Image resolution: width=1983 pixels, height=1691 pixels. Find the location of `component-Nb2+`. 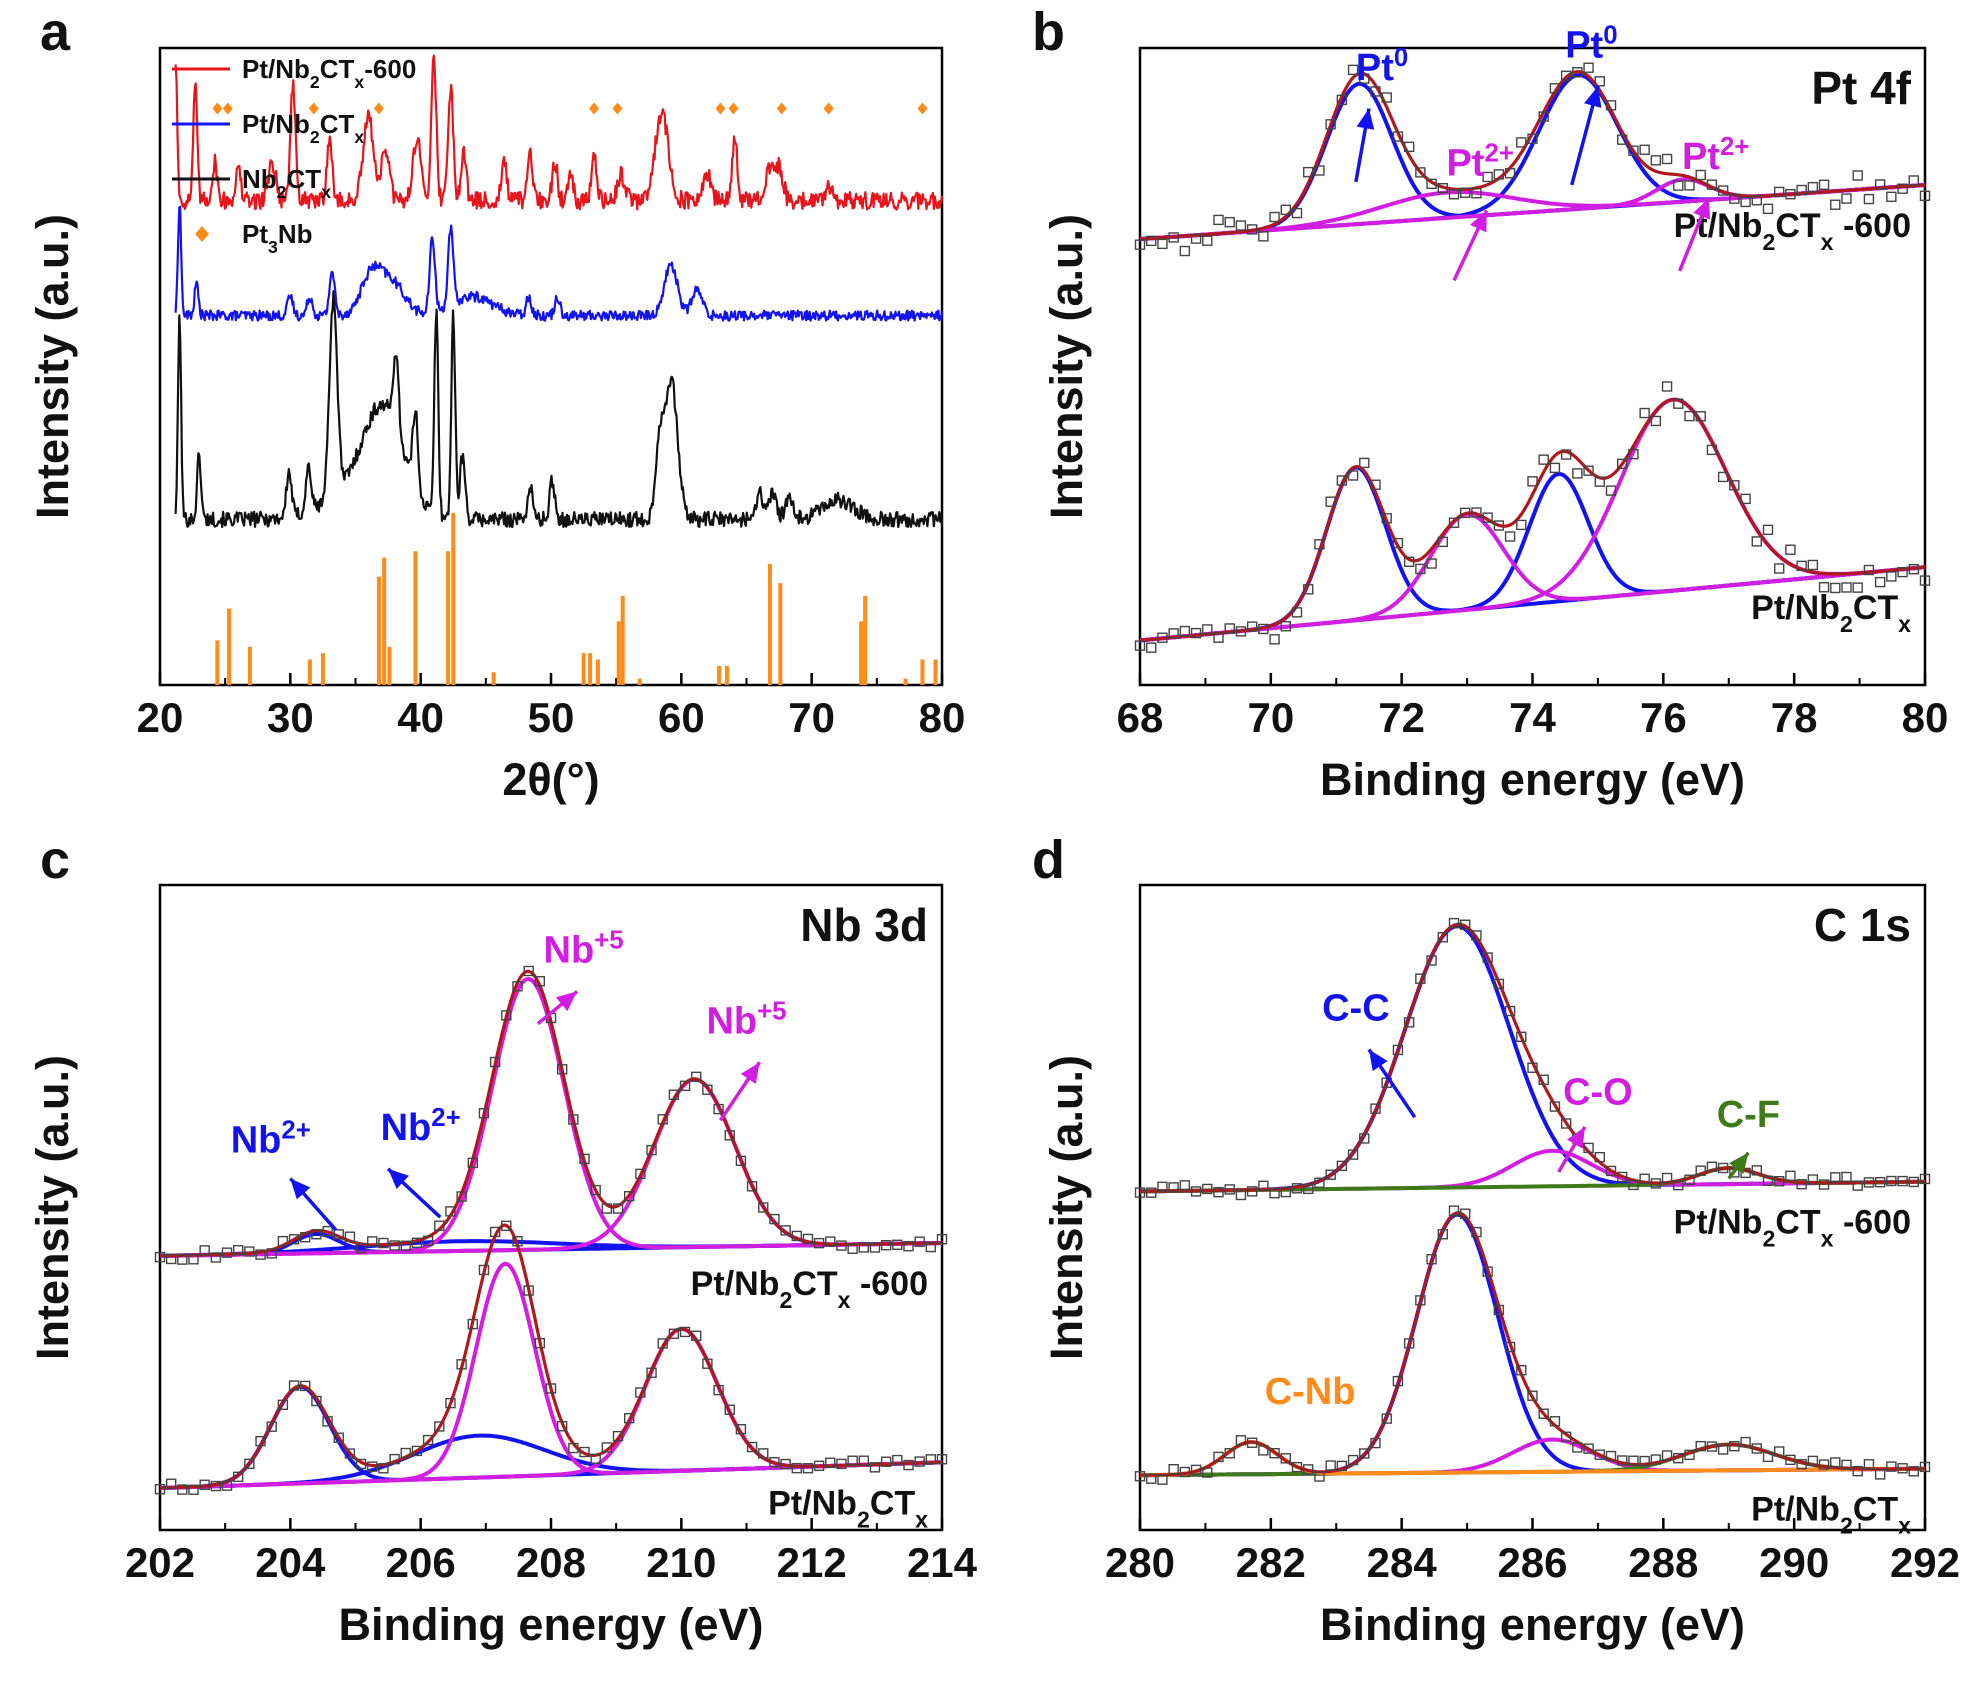

component-Nb2+ is located at coordinates (551, 1437).